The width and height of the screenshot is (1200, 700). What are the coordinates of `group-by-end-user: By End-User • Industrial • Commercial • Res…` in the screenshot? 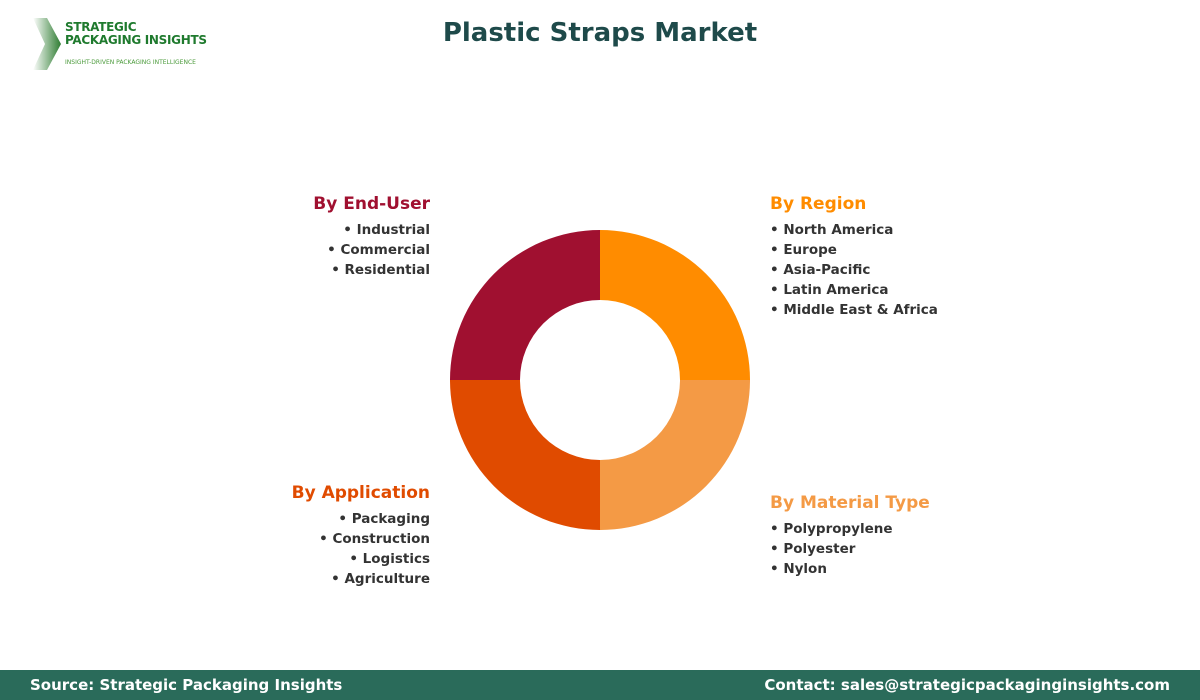 It's located at (371, 237).